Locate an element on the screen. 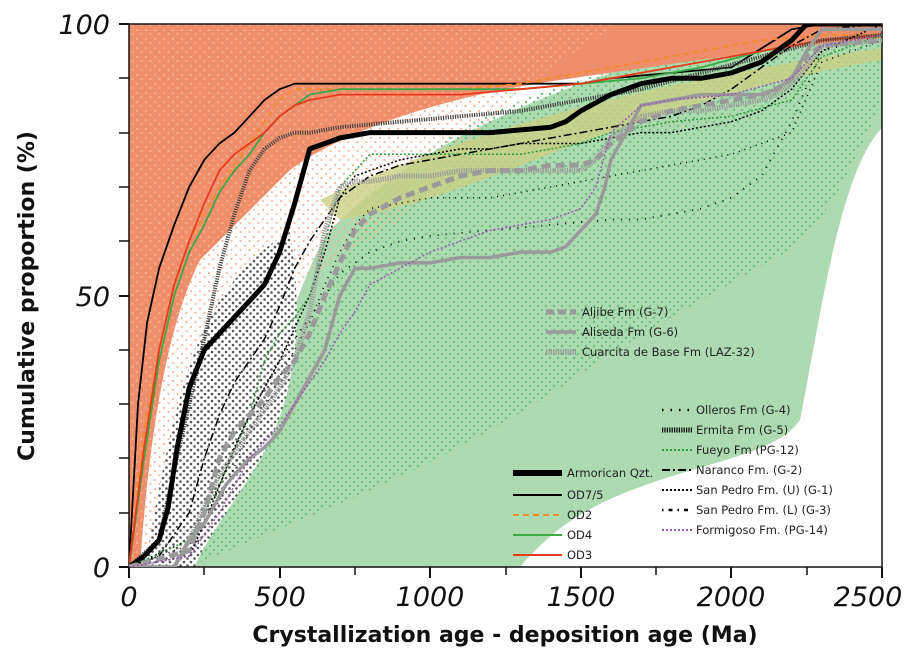  legend-item: Cuarcita de Base Fm (LAZ-32) is located at coordinates (650, 352).